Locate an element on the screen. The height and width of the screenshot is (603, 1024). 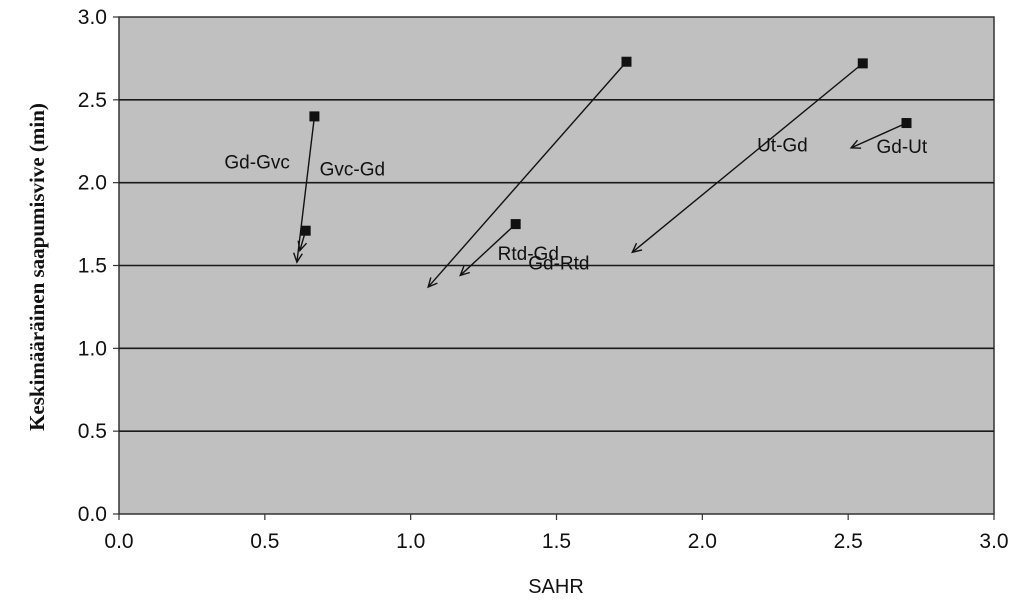
x-tick-label: 1.5 is located at coordinates (556, 541).